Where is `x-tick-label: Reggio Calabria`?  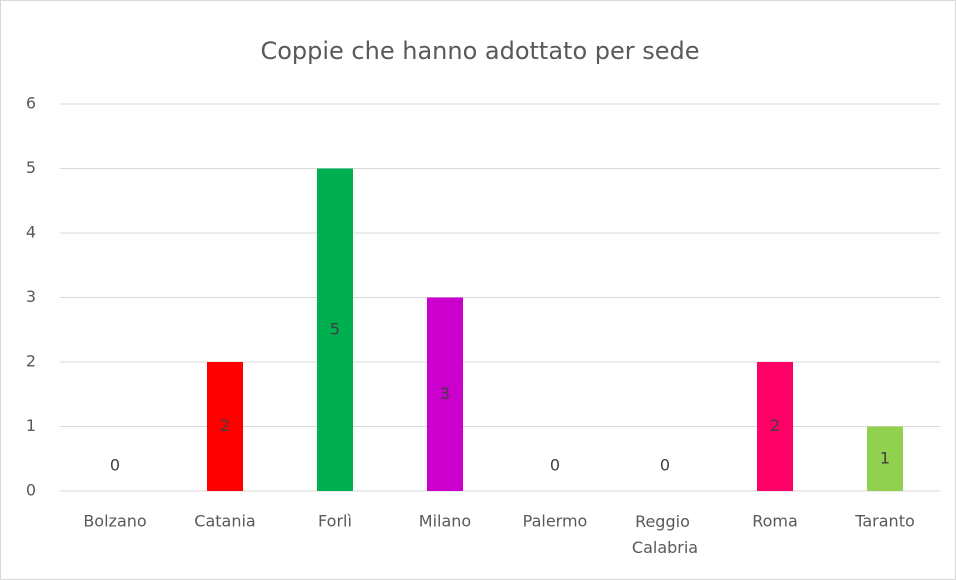
x-tick-label: Reggio Calabria is located at coordinates (665, 534).